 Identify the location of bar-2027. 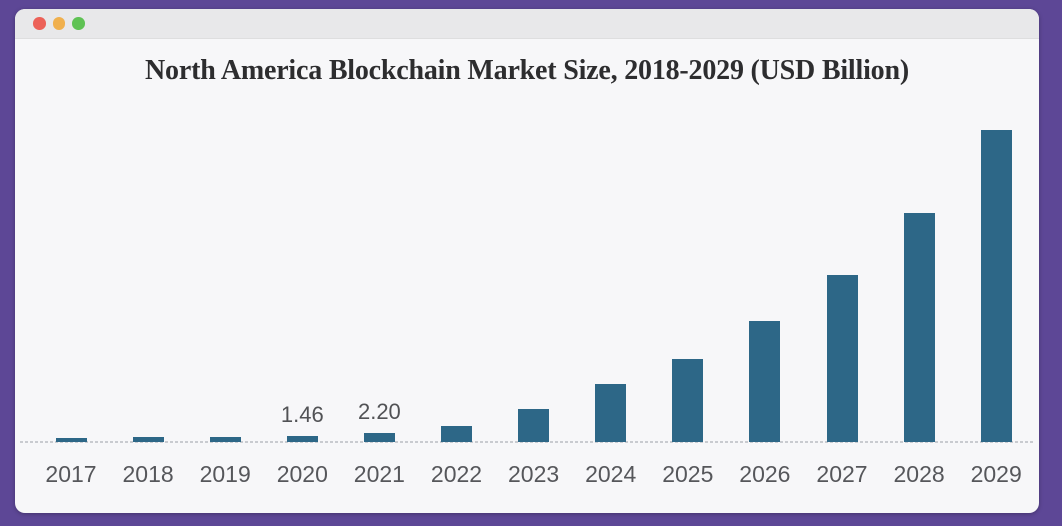
(842, 358).